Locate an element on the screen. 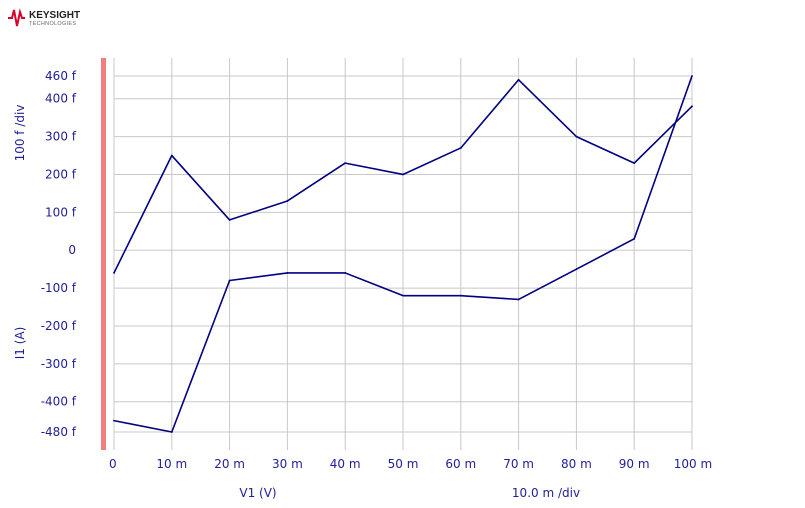  y-tick-label: 400 f is located at coordinates (61, 99).